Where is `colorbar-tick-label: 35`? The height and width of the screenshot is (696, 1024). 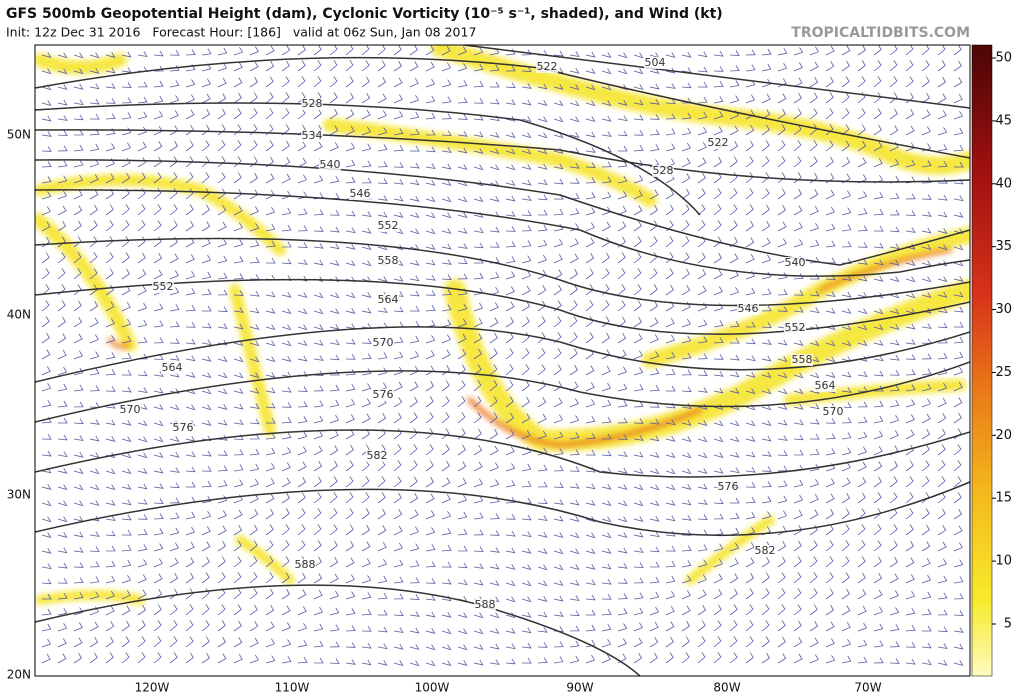
colorbar-tick-label: 35 is located at coordinates (1003, 246).